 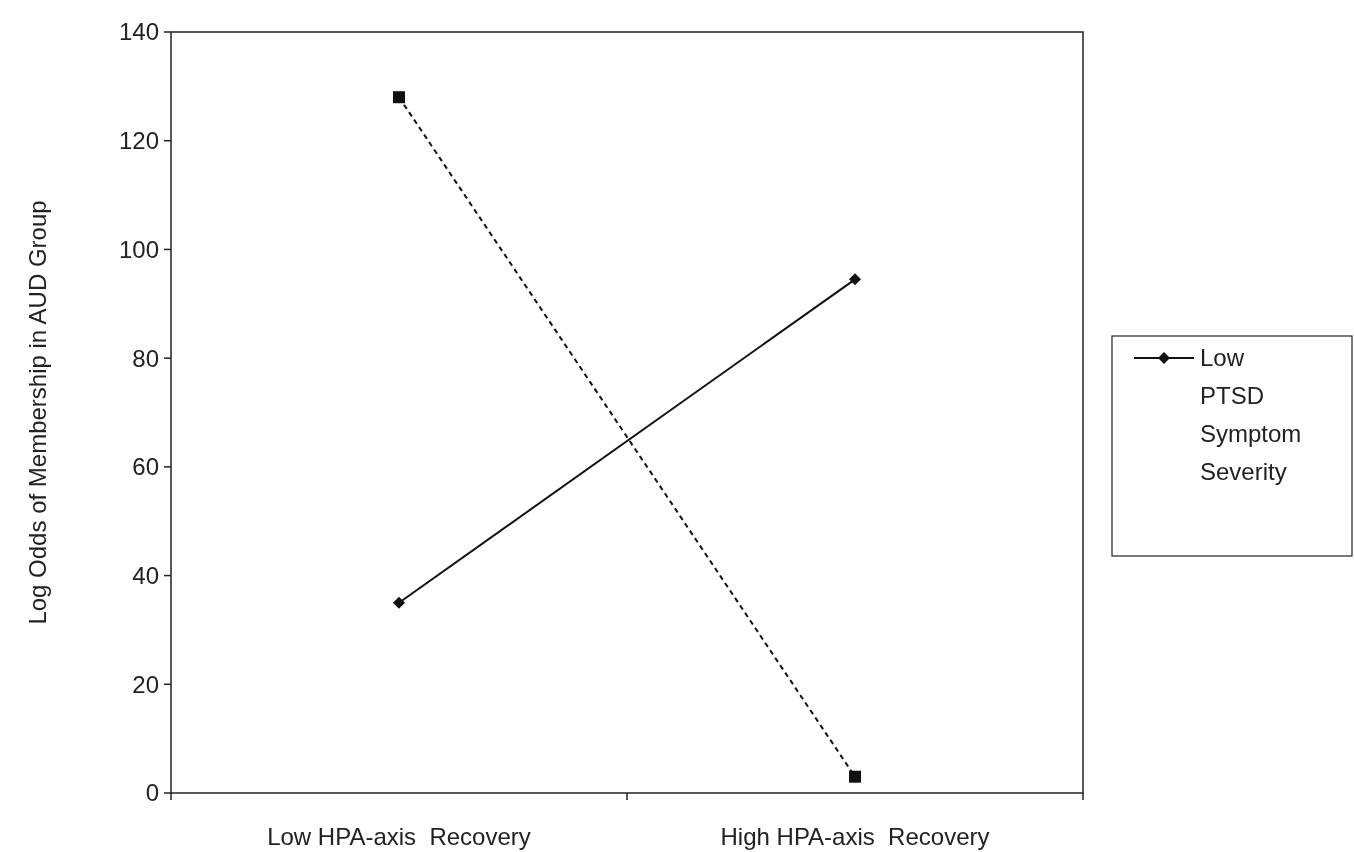 What do you see at coordinates (37, 412) in the screenshot?
I see `y-axis-title: Log Odds of Membership in AUD Group` at bounding box center [37, 412].